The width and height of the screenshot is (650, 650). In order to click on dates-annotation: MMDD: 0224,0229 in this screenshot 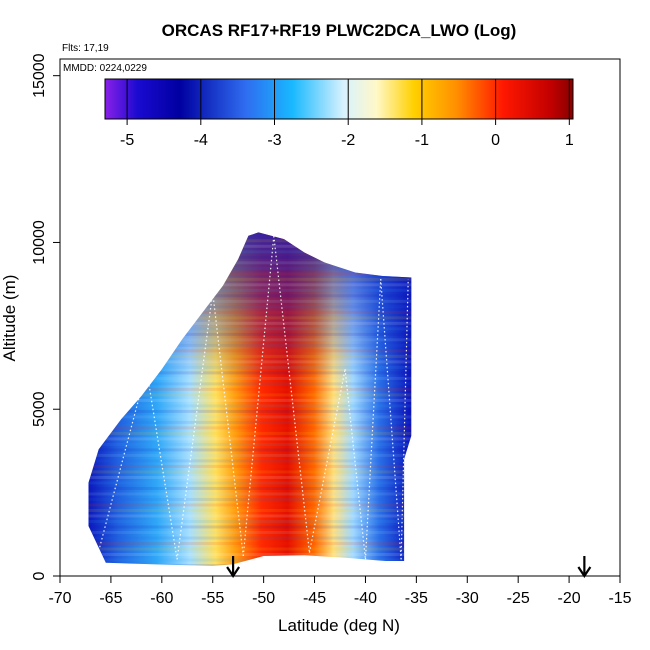, I will do `click(105, 68)`.